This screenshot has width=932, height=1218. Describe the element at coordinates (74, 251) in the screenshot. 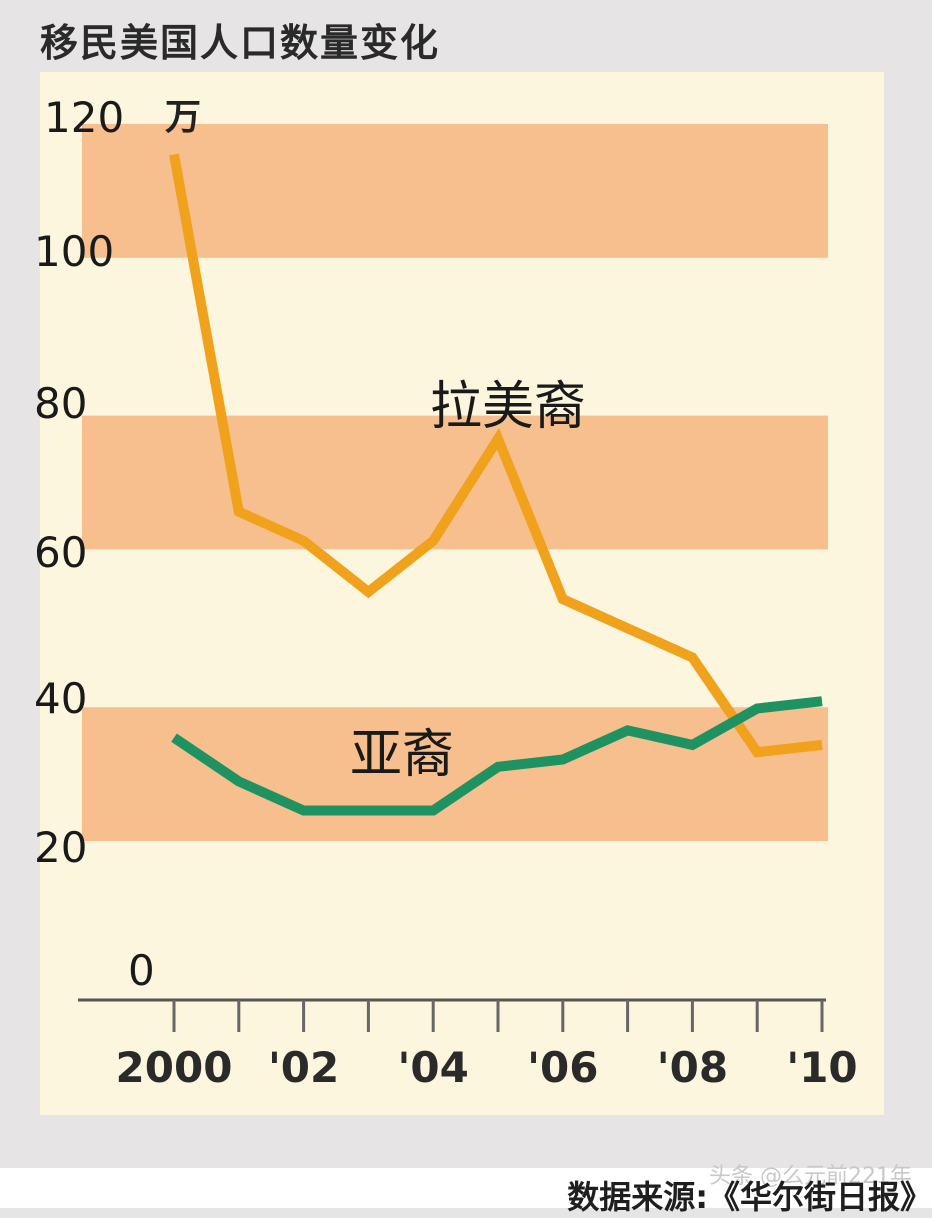

I see `y-tick-label: 100` at that location.